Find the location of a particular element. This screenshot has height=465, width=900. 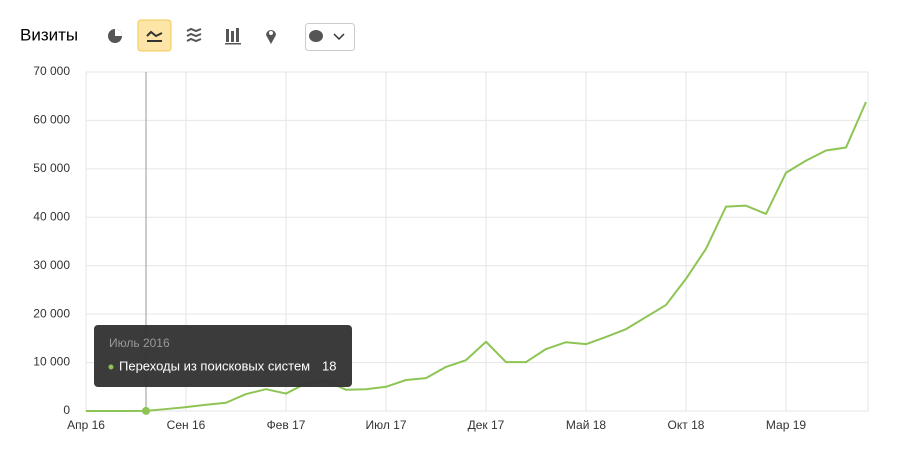

tooltip-title: Июль 2016 is located at coordinates (139, 343).